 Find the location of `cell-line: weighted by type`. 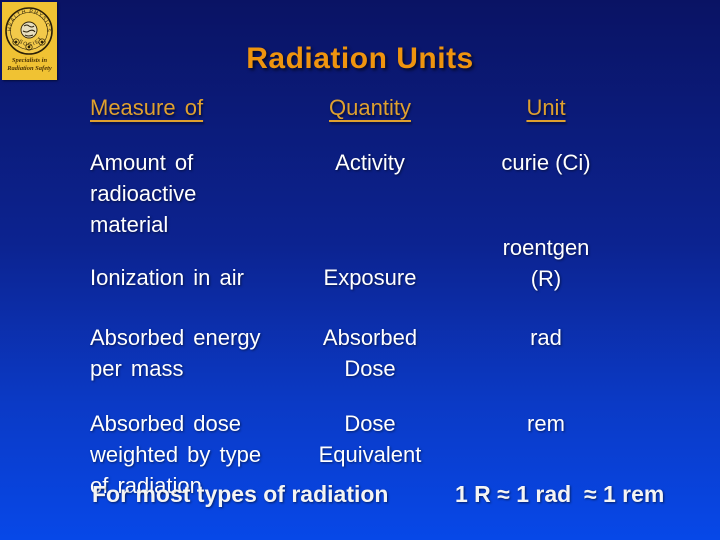

cell-line: weighted by type is located at coordinates (176, 454).